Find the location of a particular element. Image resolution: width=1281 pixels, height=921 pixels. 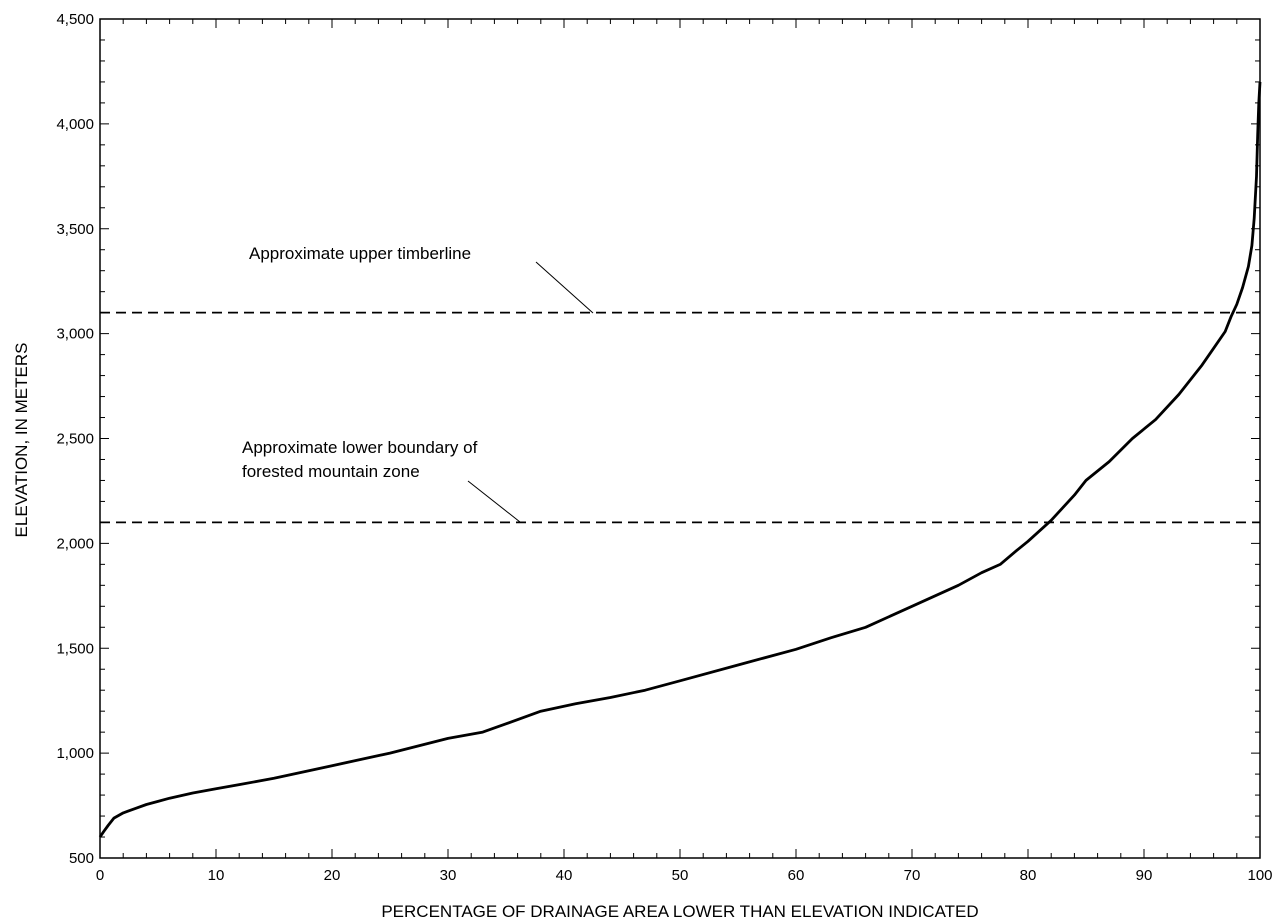

lower-boundary-label-line-1: Approximate lower boundary of is located at coordinates (360, 447).